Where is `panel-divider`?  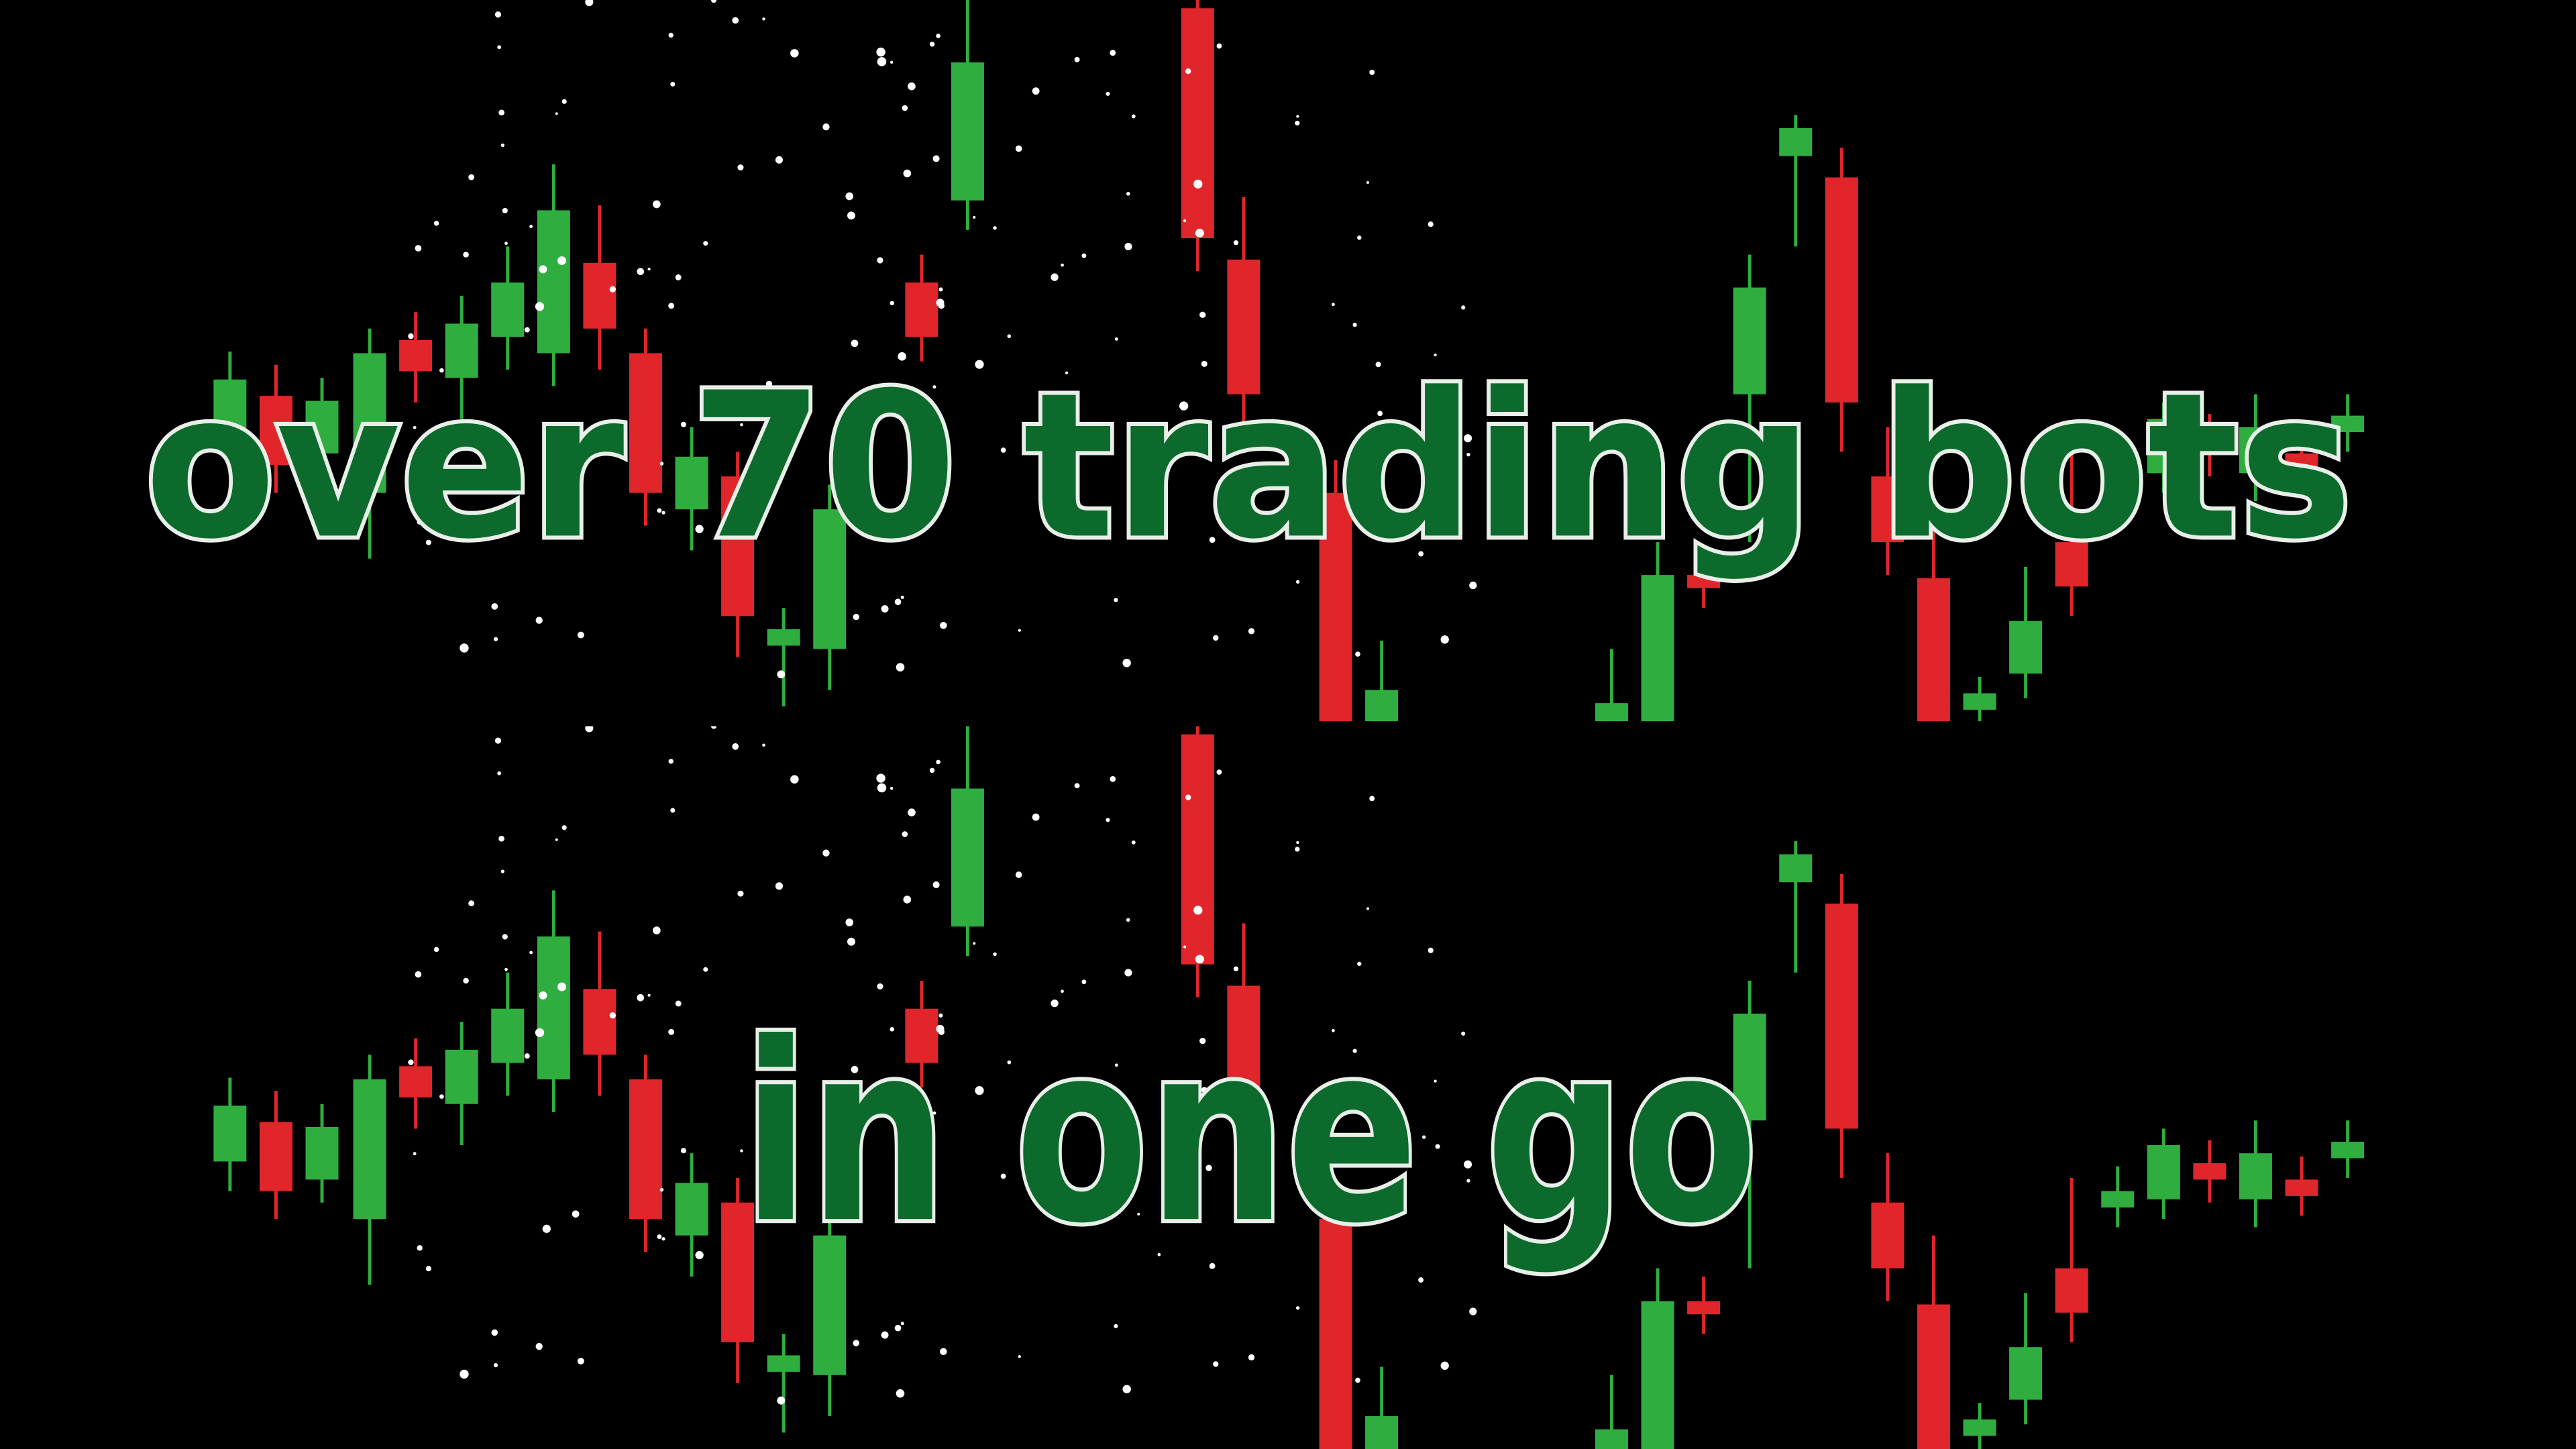 panel-divider is located at coordinates (1288, 724).